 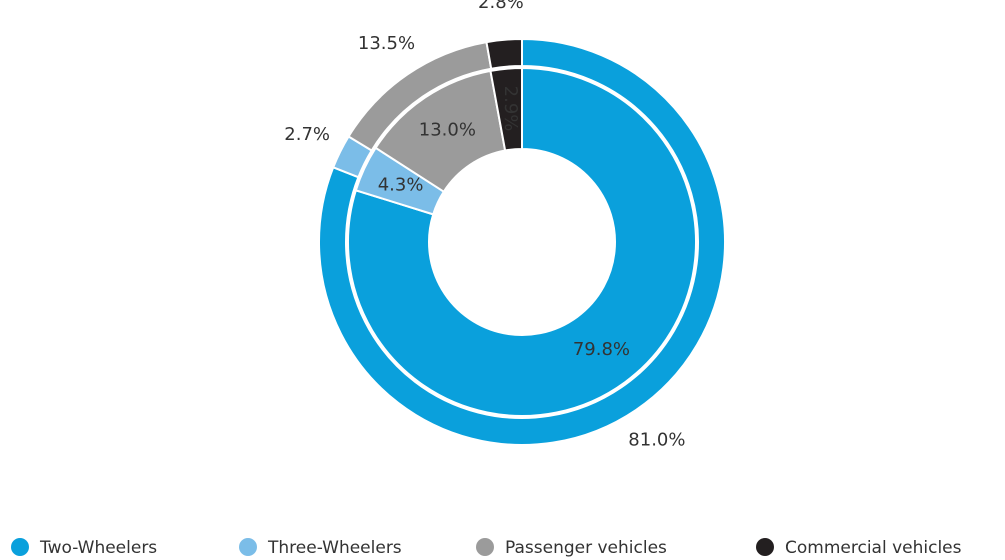 I want to click on data-label: 4.3%, so click(x=401, y=184).